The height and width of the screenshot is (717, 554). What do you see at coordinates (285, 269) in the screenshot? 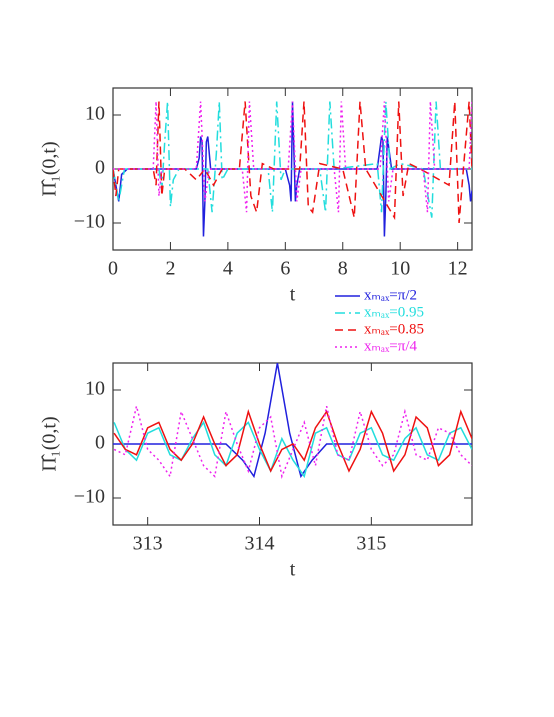
I see `x-tick-label: 6` at bounding box center [285, 269].